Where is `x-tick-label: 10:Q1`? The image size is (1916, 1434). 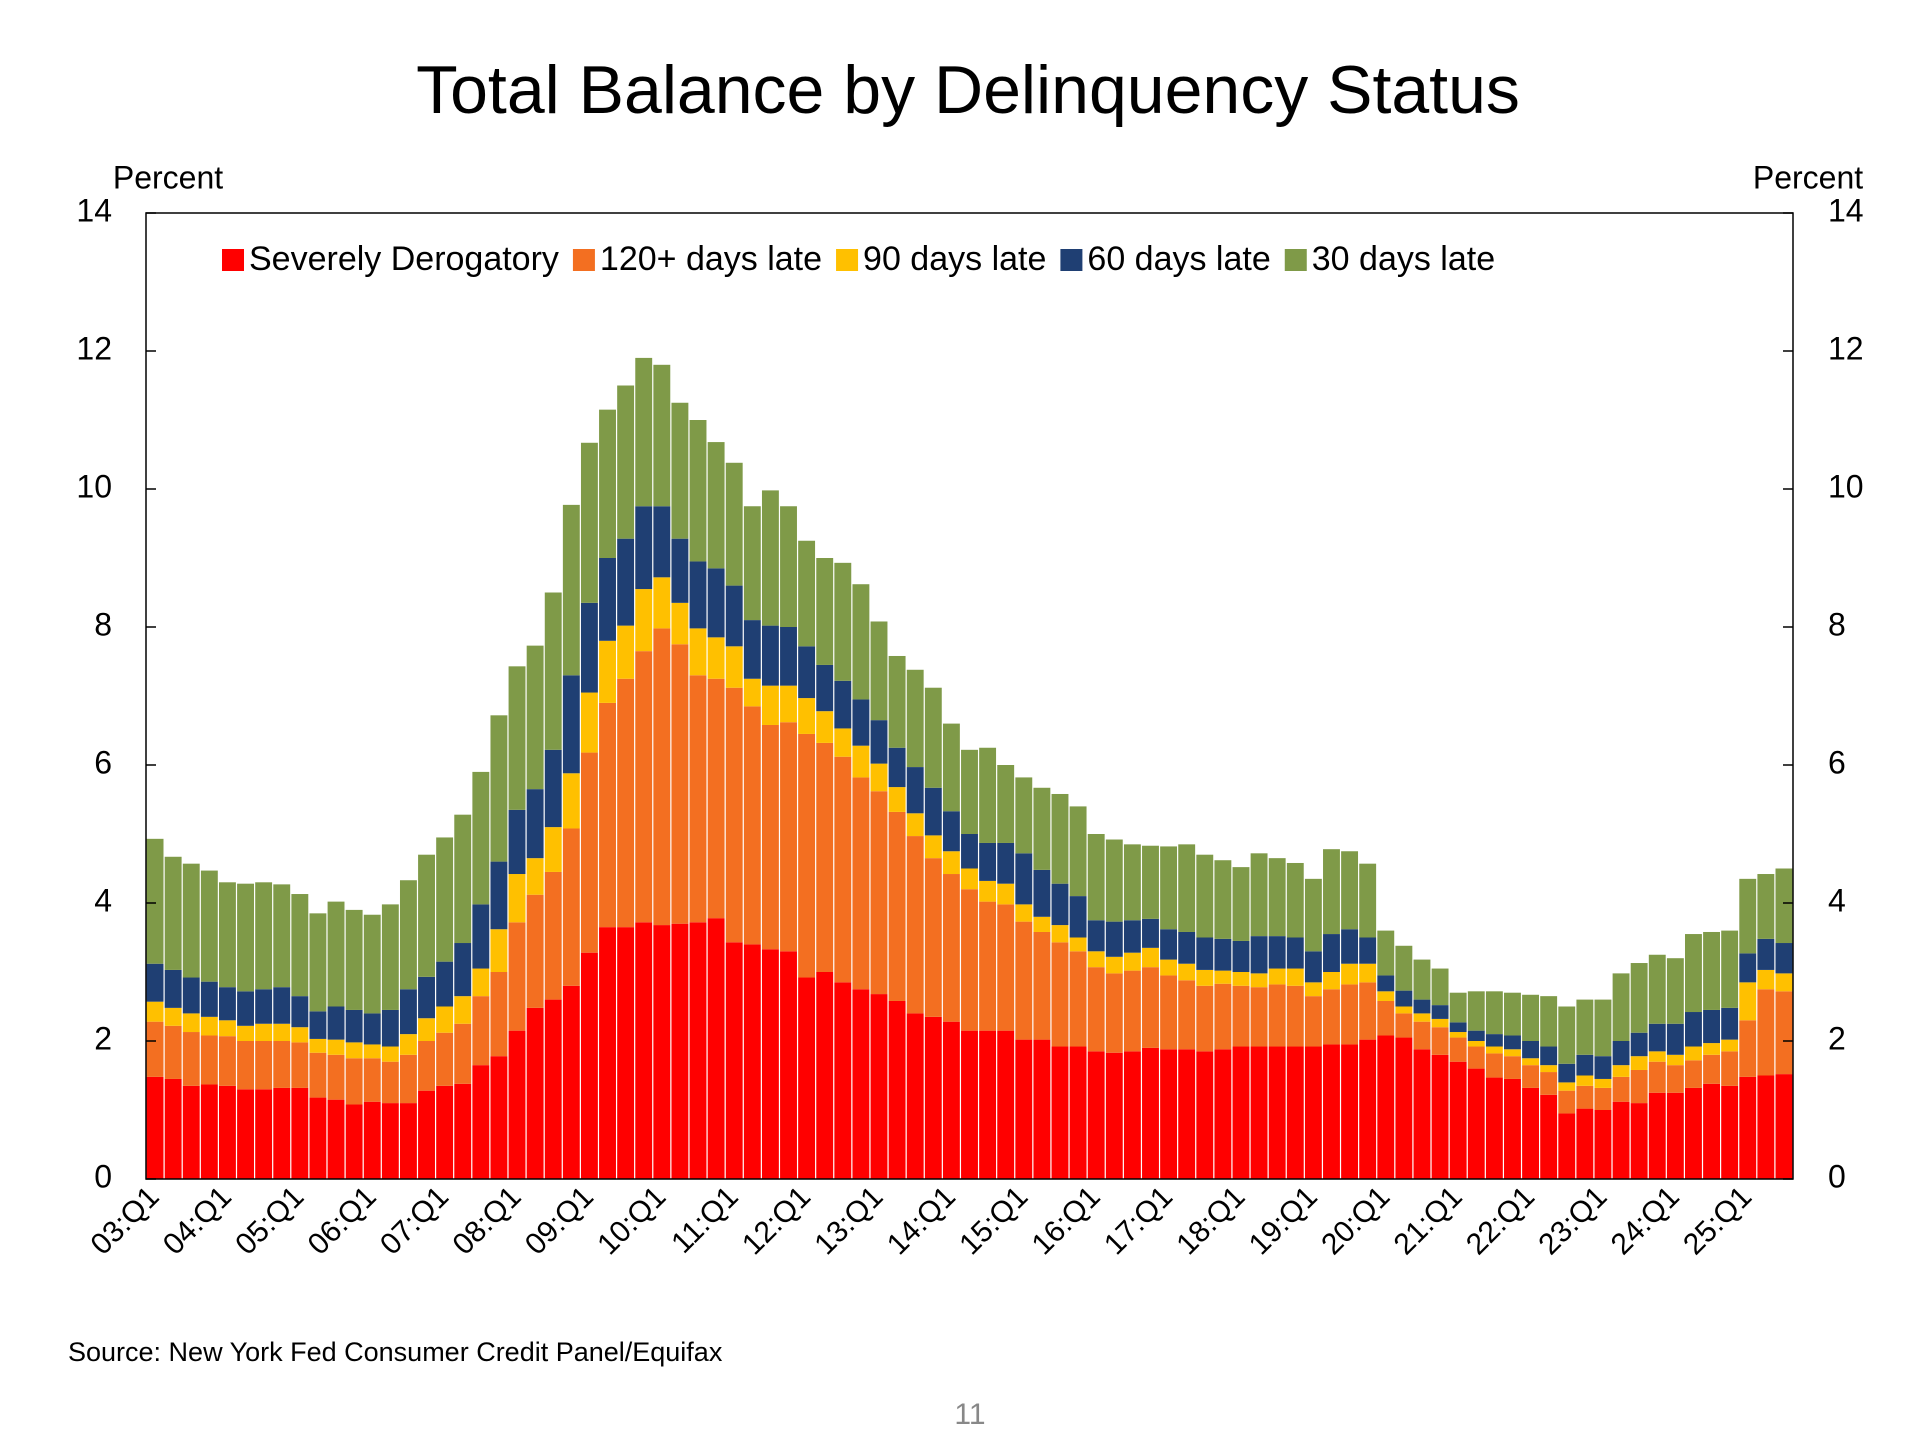 x-tick-label: 10:Q1 is located at coordinates (631, 1220).